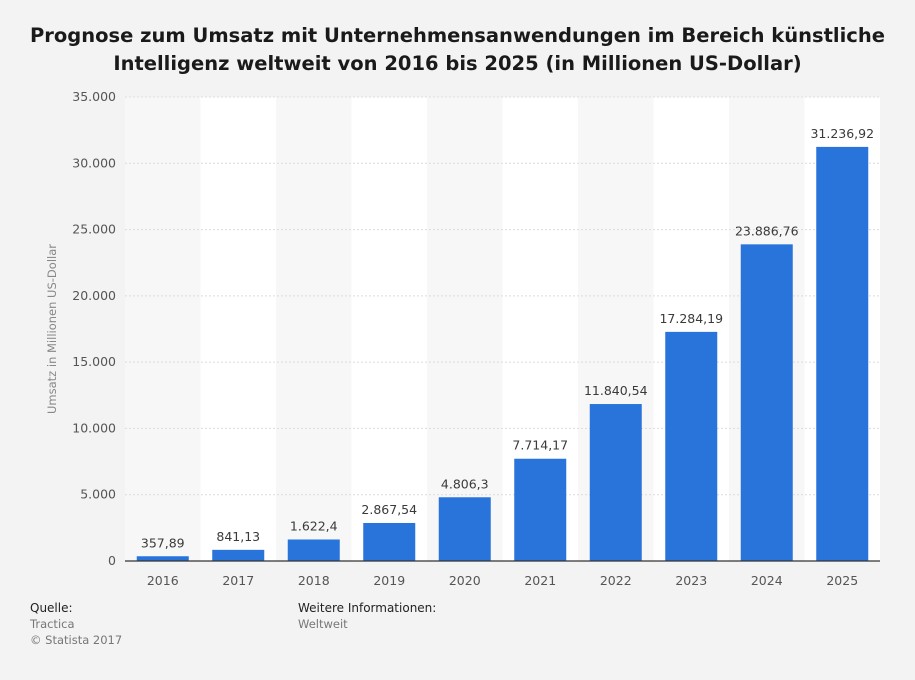 This screenshot has width=915, height=680. What do you see at coordinates (389, 541) in the screenshot?
I see `bar-2019` at bounding box center [389, 541].